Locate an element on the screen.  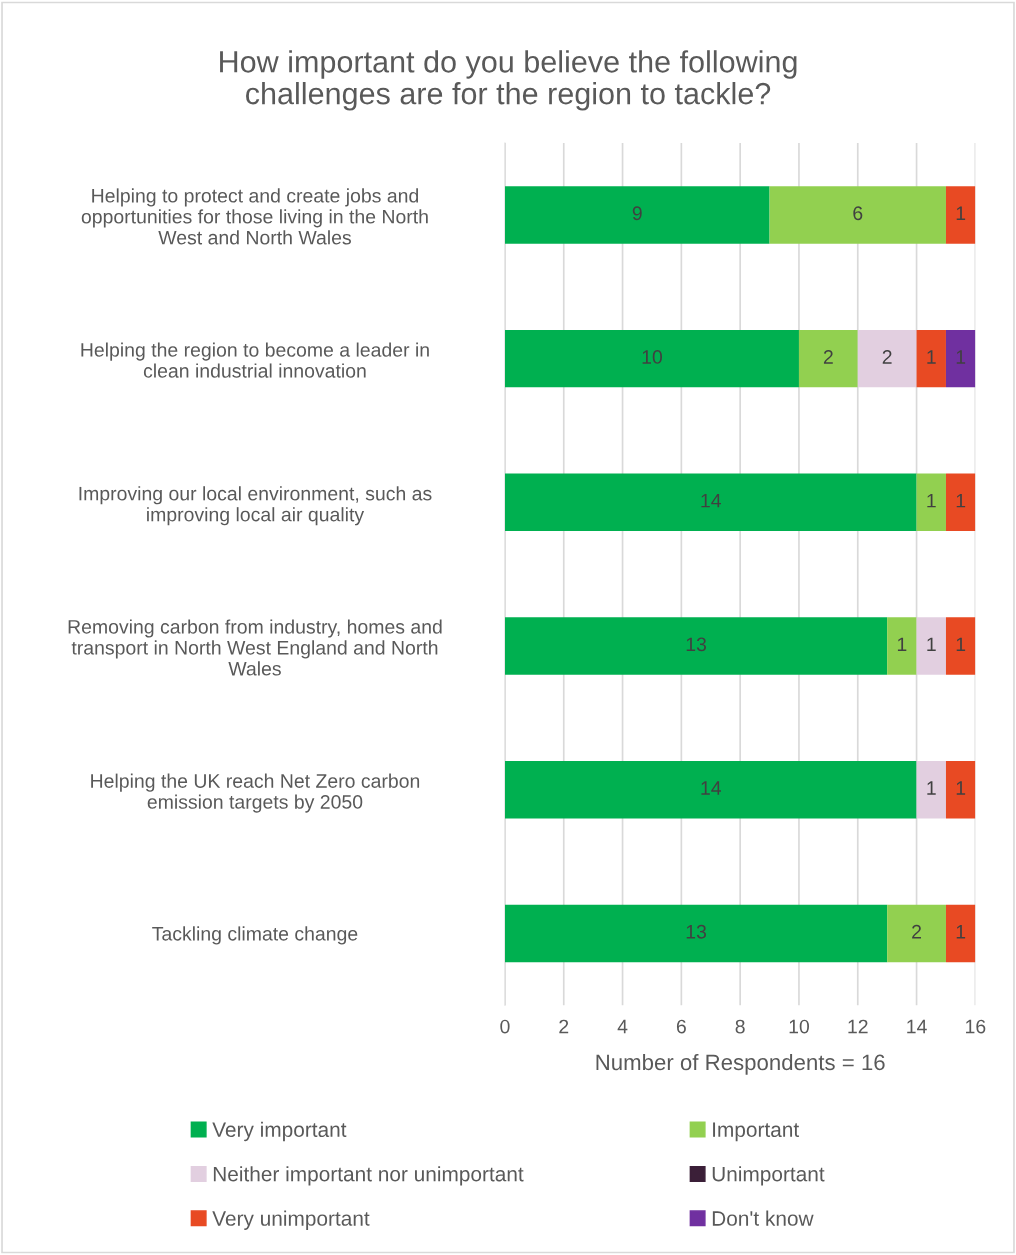
legend-label: Unimportant is located at coordinates (768, 1176).